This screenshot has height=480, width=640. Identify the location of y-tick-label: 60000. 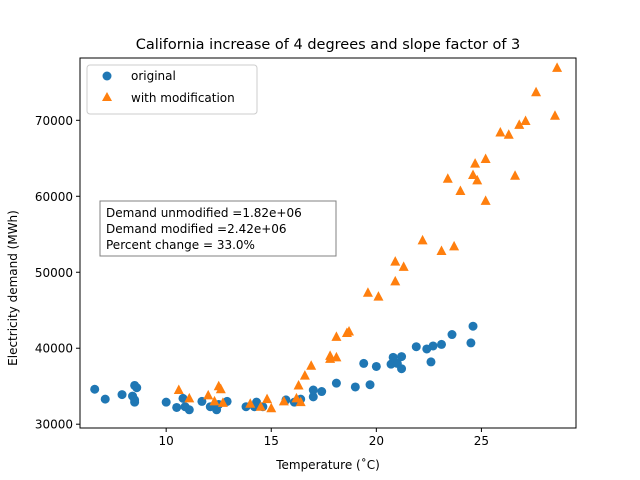
(54, 197).